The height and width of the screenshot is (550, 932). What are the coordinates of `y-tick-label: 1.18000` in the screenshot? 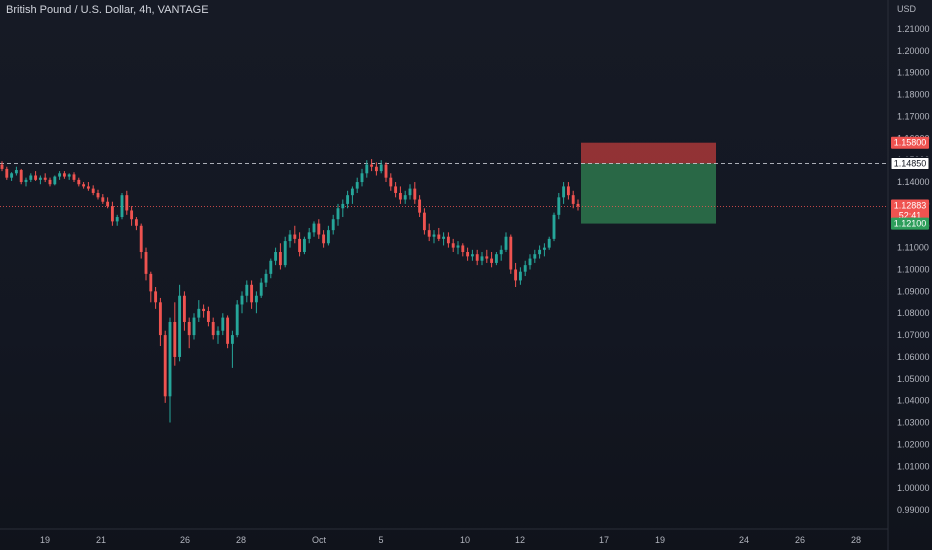 It's located at (913, 95).